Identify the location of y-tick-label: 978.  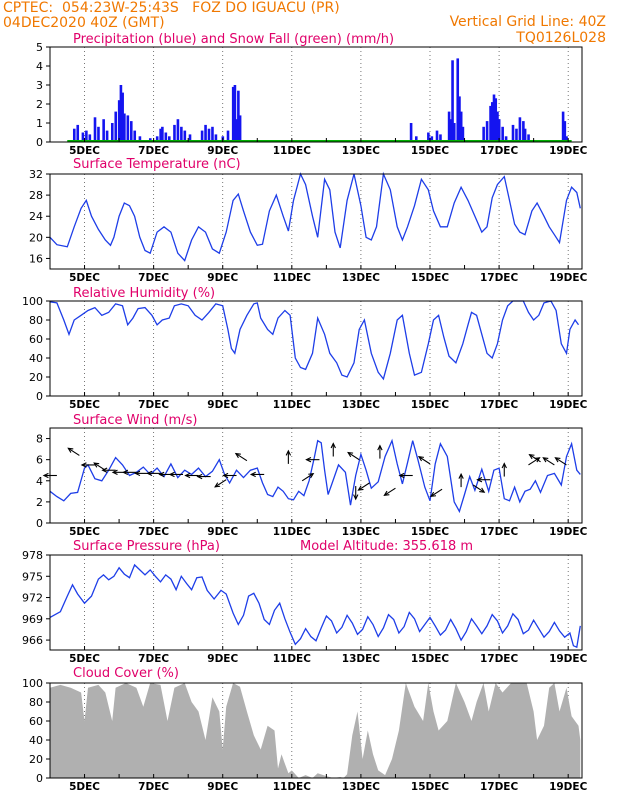
(32, 555).